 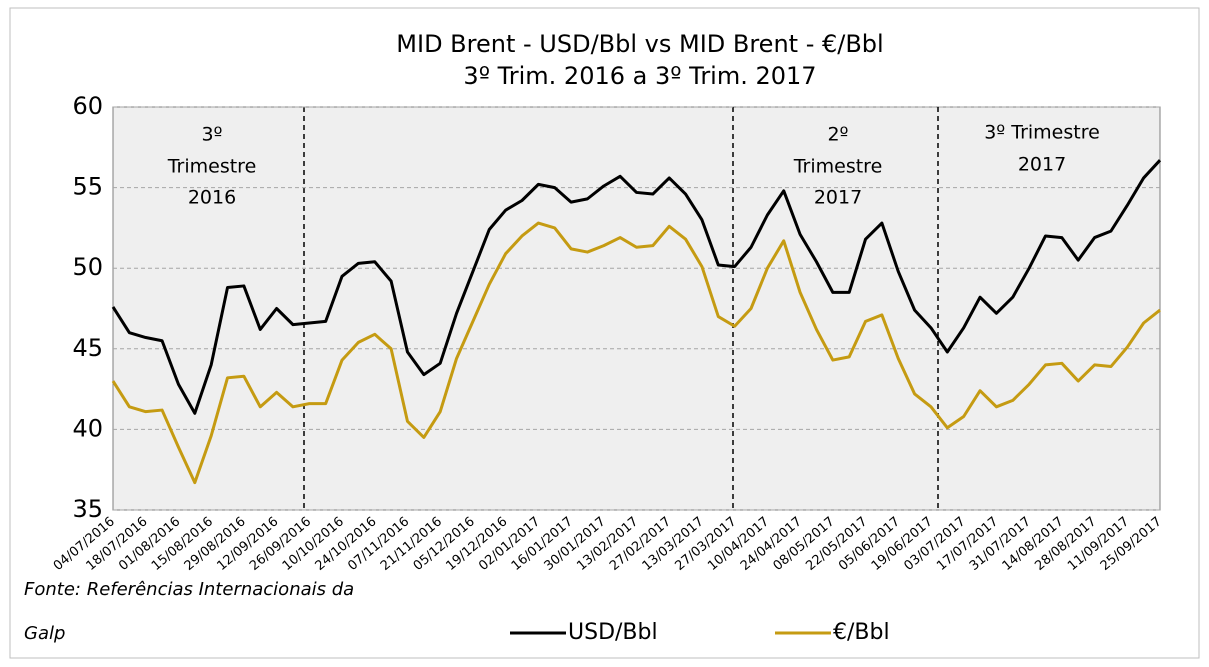 What do you see at coordinates (87, 267) in the screenshot?
I see `y-tick-label: 50` at bounding box center [87, 267].